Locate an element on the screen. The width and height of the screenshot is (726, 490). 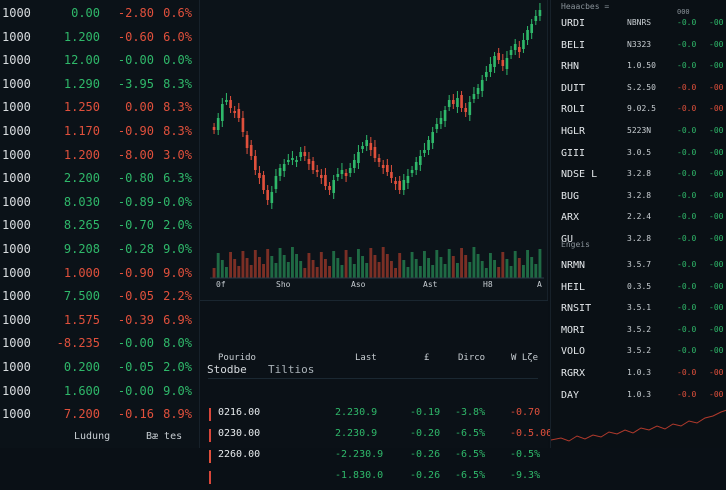
market-row: DAY 1.0.3 -0.0 -00 is located at coordinates (638, 400).